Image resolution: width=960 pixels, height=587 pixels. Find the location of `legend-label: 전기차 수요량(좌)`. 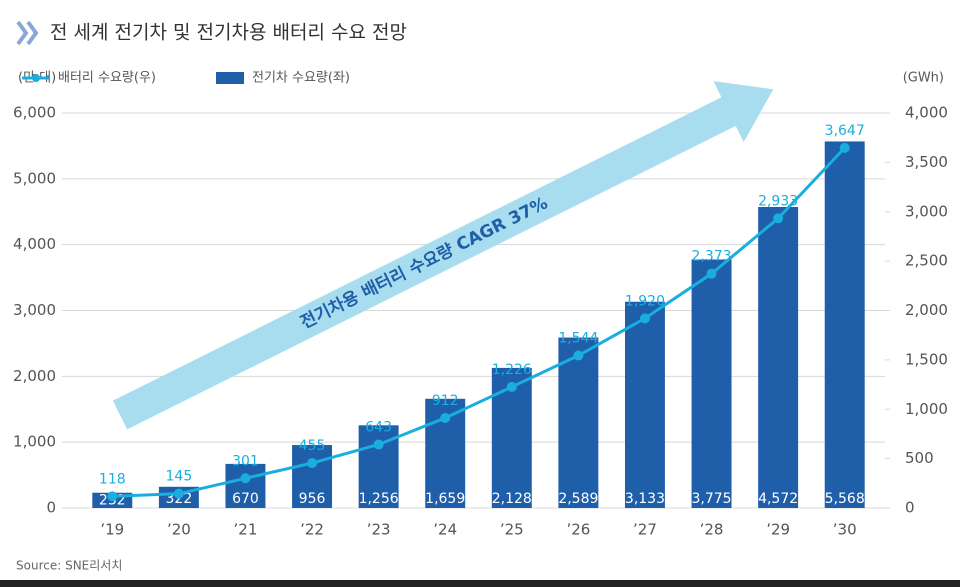

legend-label: 전기차 수요량(좌) is located at coordinates (301, 78).